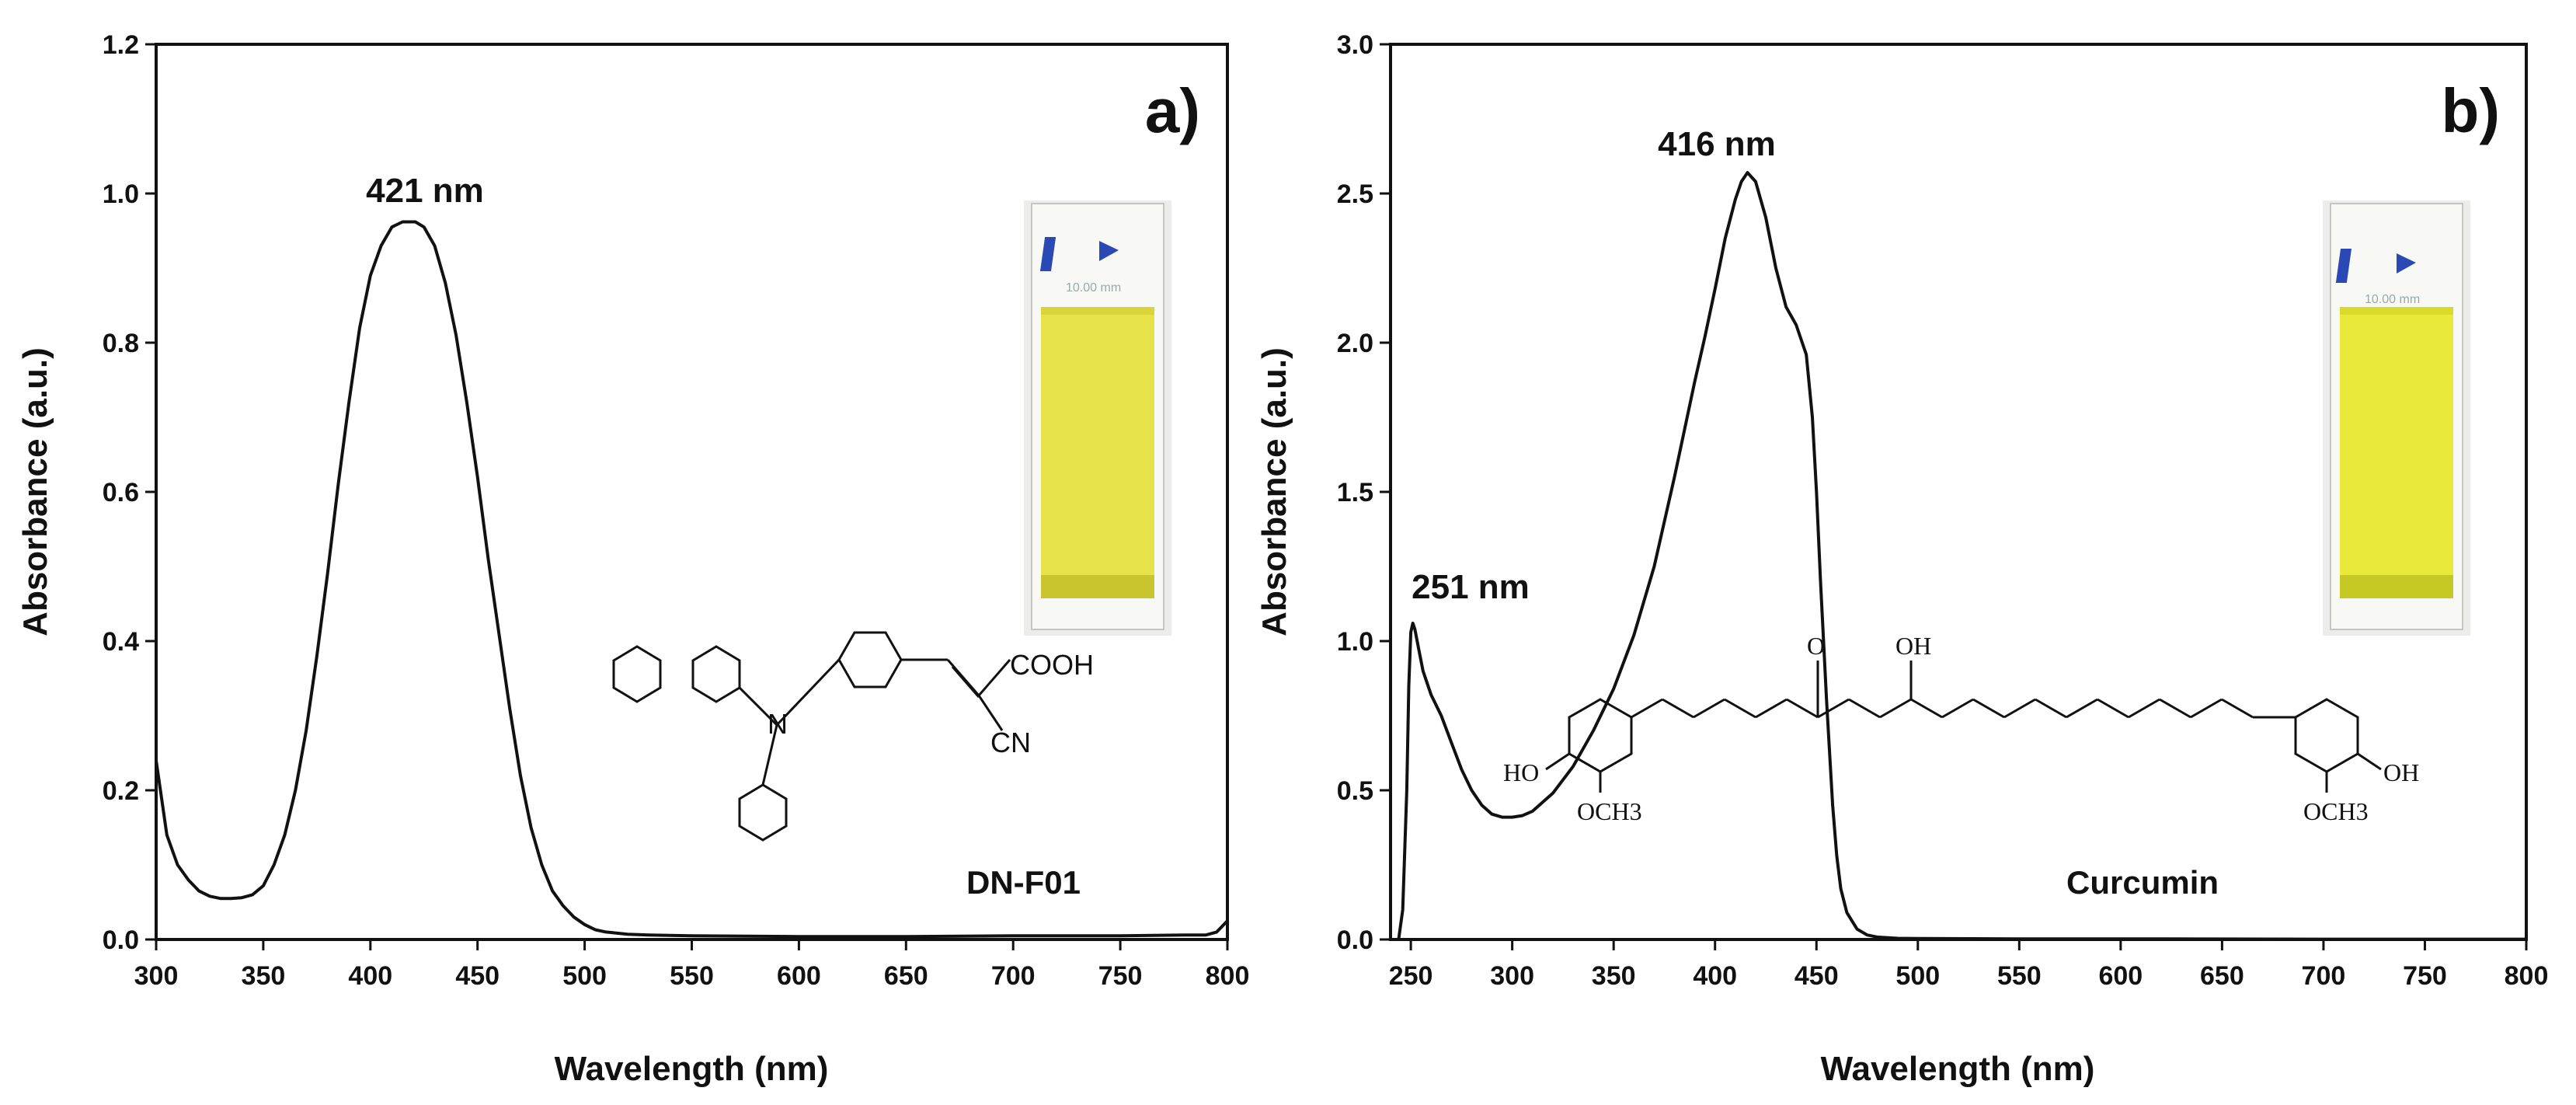  I want to click on x-tick-label-a: 500, so click(584, 976).